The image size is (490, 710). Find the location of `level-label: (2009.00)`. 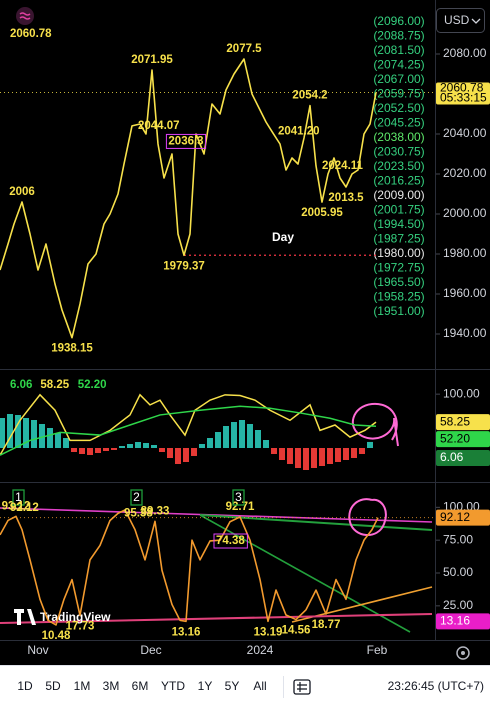

level-label: (2009.00) is located at coordinates (398, 195).